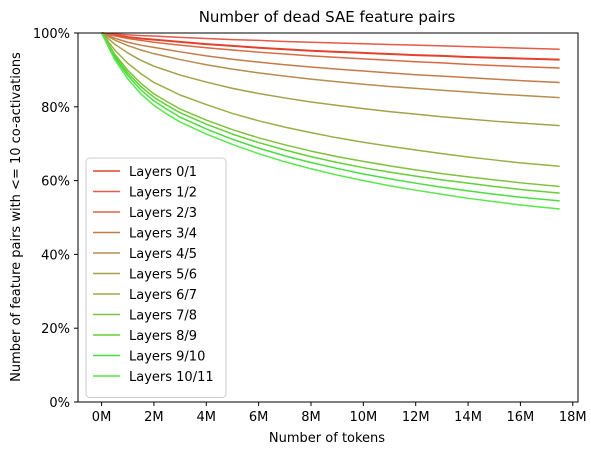  I want to click on legend-label: Layers 9/10, so click(167, 357).